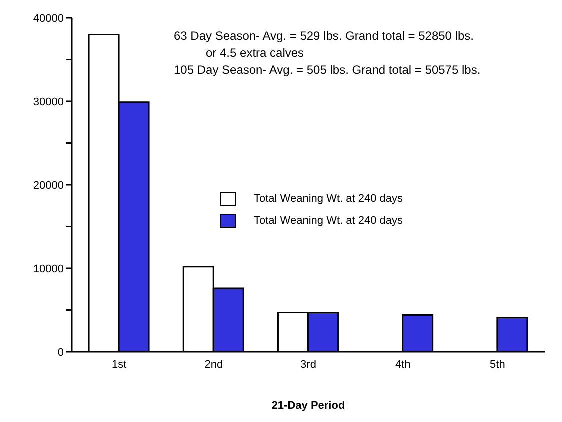 The image size is (562, 422). Describe the element at coordinates (324, 36) in the screenshot. I see `annotation: 63 Day Season- Avg. = 529 lbs. Grand total = 52850 lbs.` at that location.